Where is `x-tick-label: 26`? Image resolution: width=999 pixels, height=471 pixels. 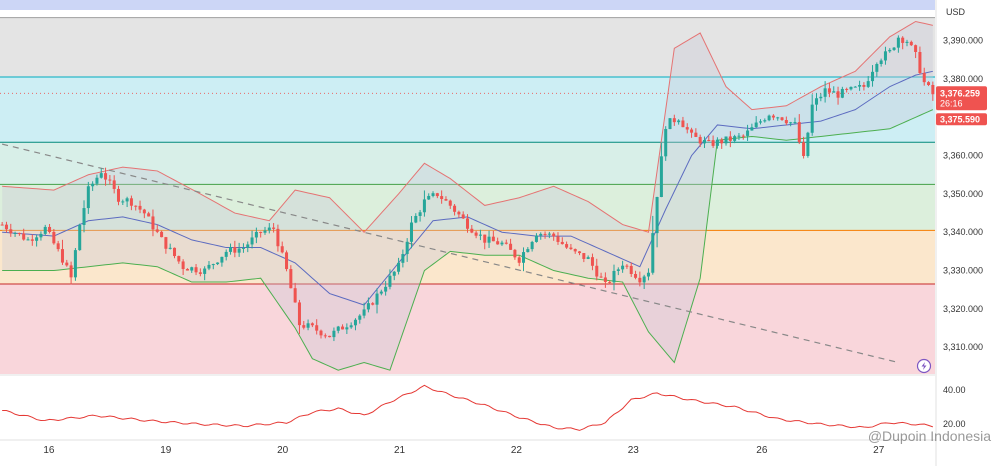 x-tick-label: 26 is located at coordinates (762, 450).